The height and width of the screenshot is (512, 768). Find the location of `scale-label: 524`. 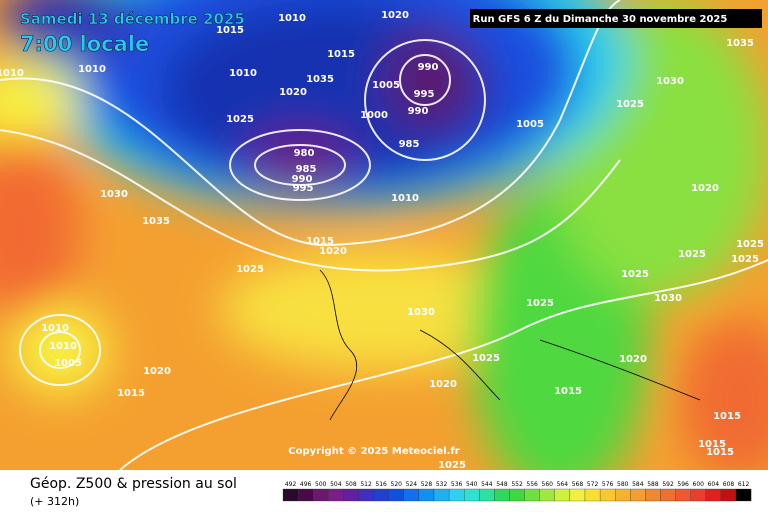

scale-label: 524 is located at coordinates (412, 484).